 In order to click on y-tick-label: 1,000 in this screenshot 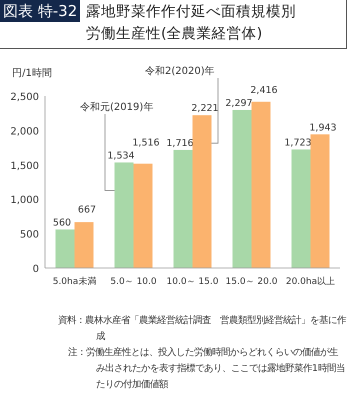, I will do `click(24, 200)`.